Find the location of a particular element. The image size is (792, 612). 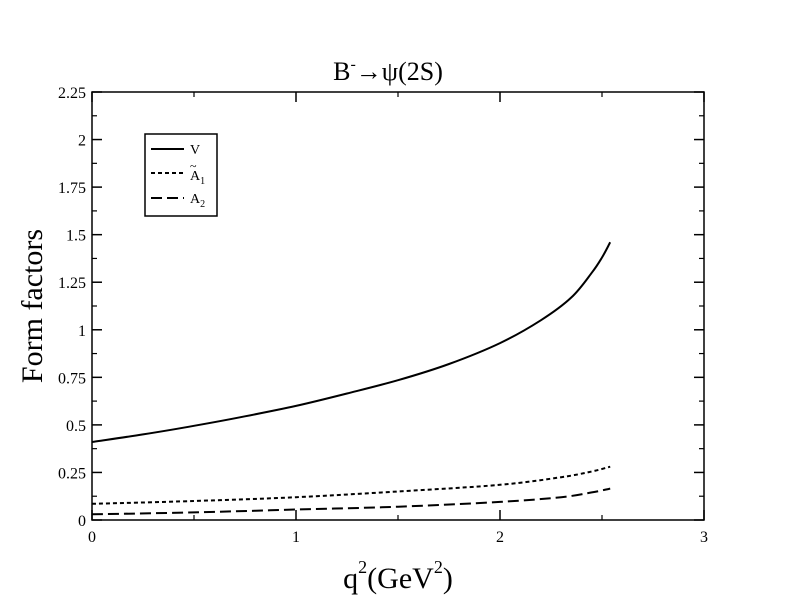

legend-a2-base: A is located at coordinates (195, 199).